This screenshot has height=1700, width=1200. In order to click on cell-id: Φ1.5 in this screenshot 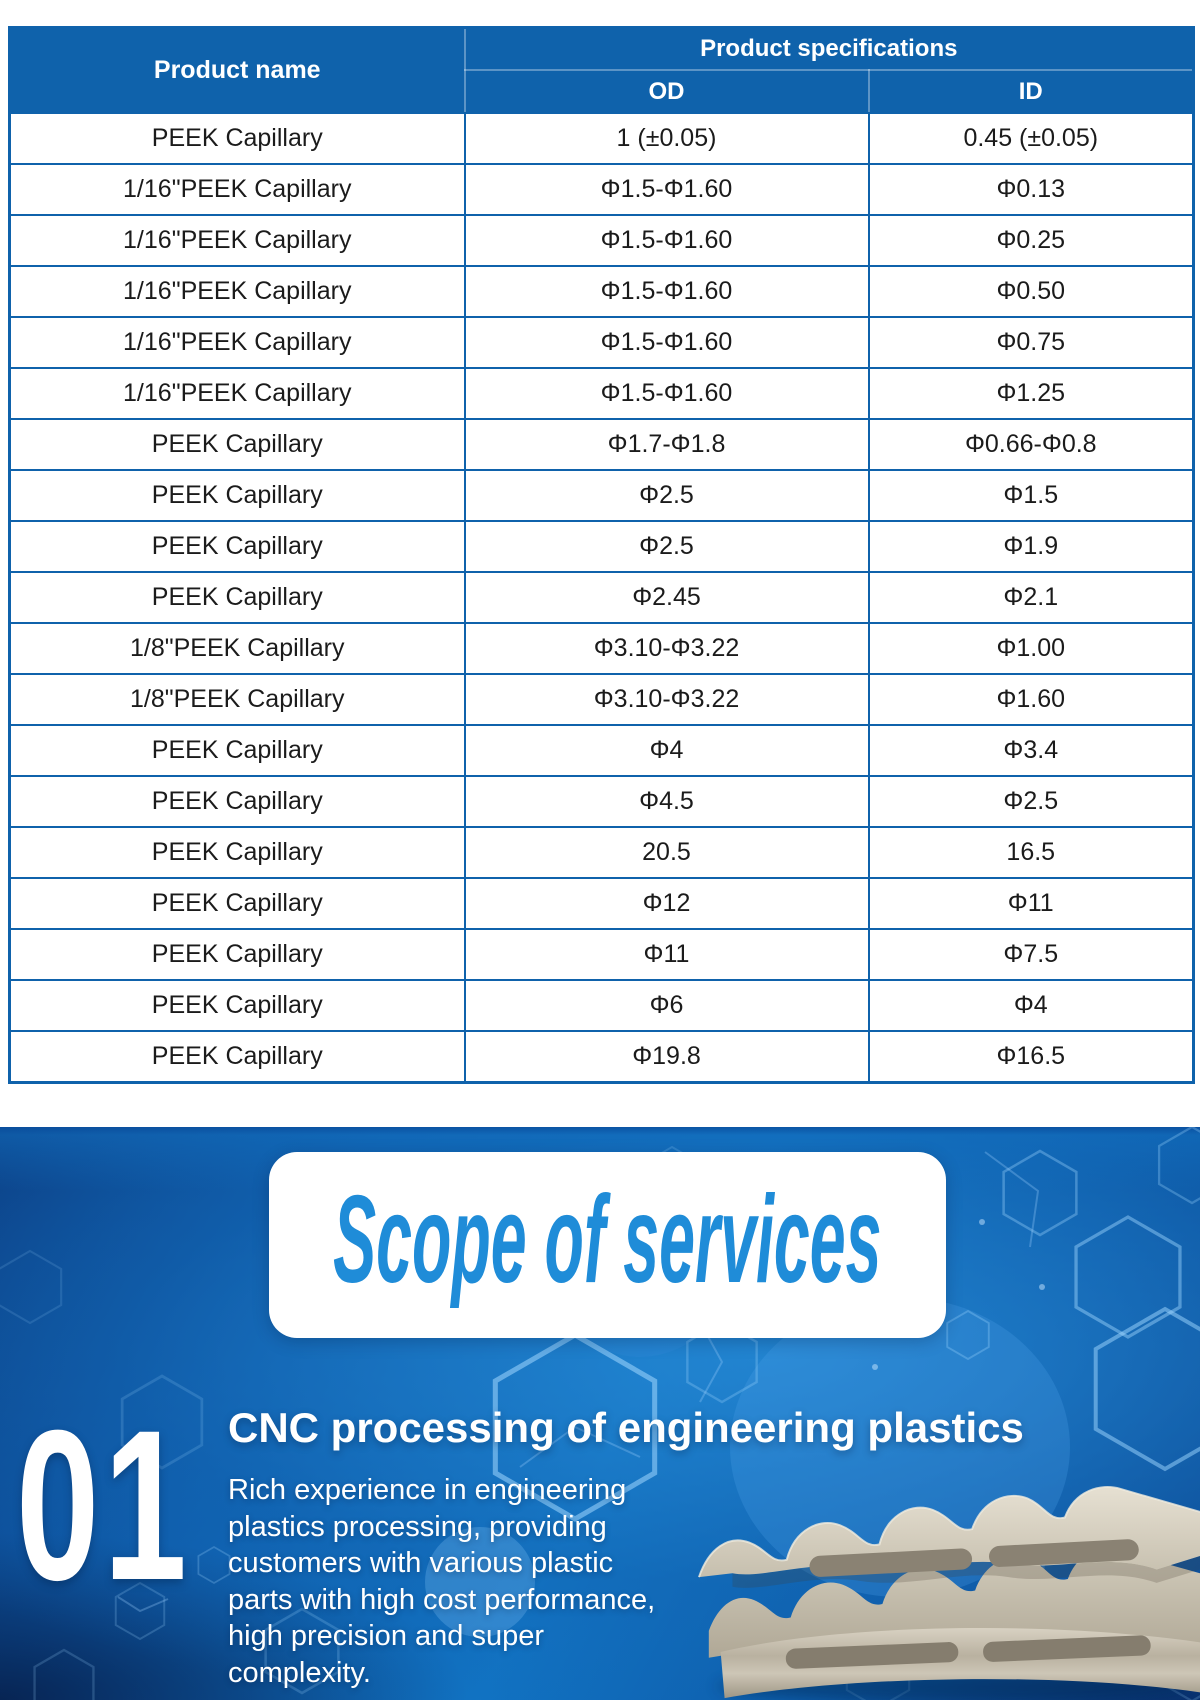, I will do `click(1031, 495)`.